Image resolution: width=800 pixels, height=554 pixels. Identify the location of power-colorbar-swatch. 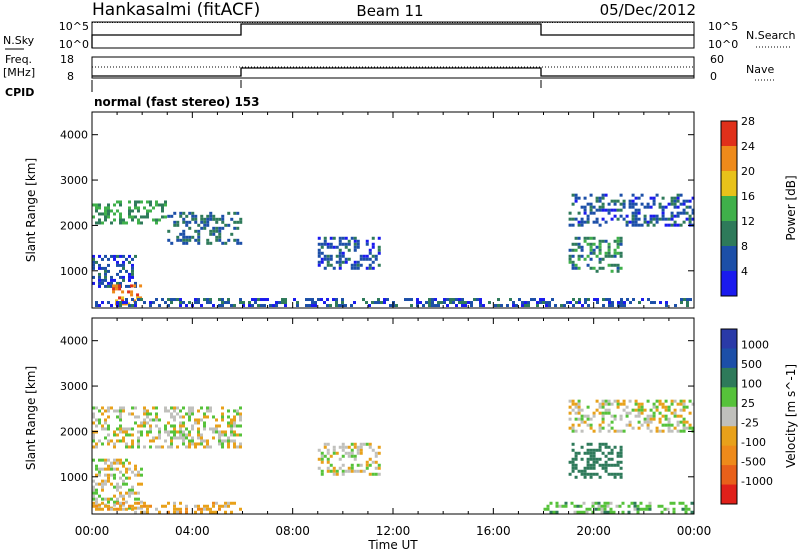
(729, 184).